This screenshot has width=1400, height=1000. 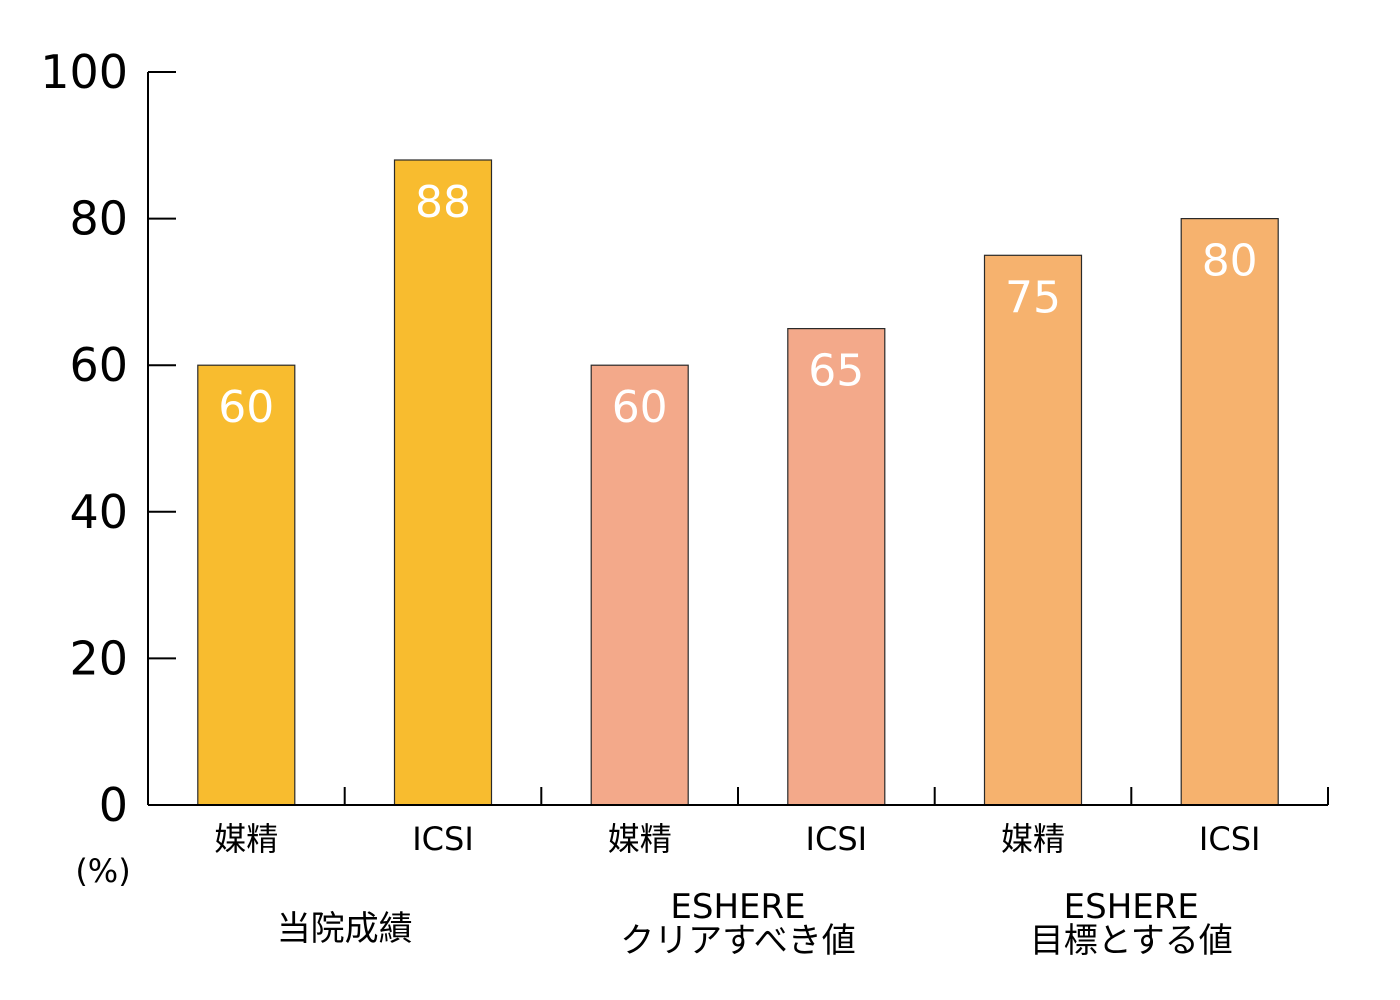 I want to click on category-label-1: ICSI, so click(x=443, y=839).